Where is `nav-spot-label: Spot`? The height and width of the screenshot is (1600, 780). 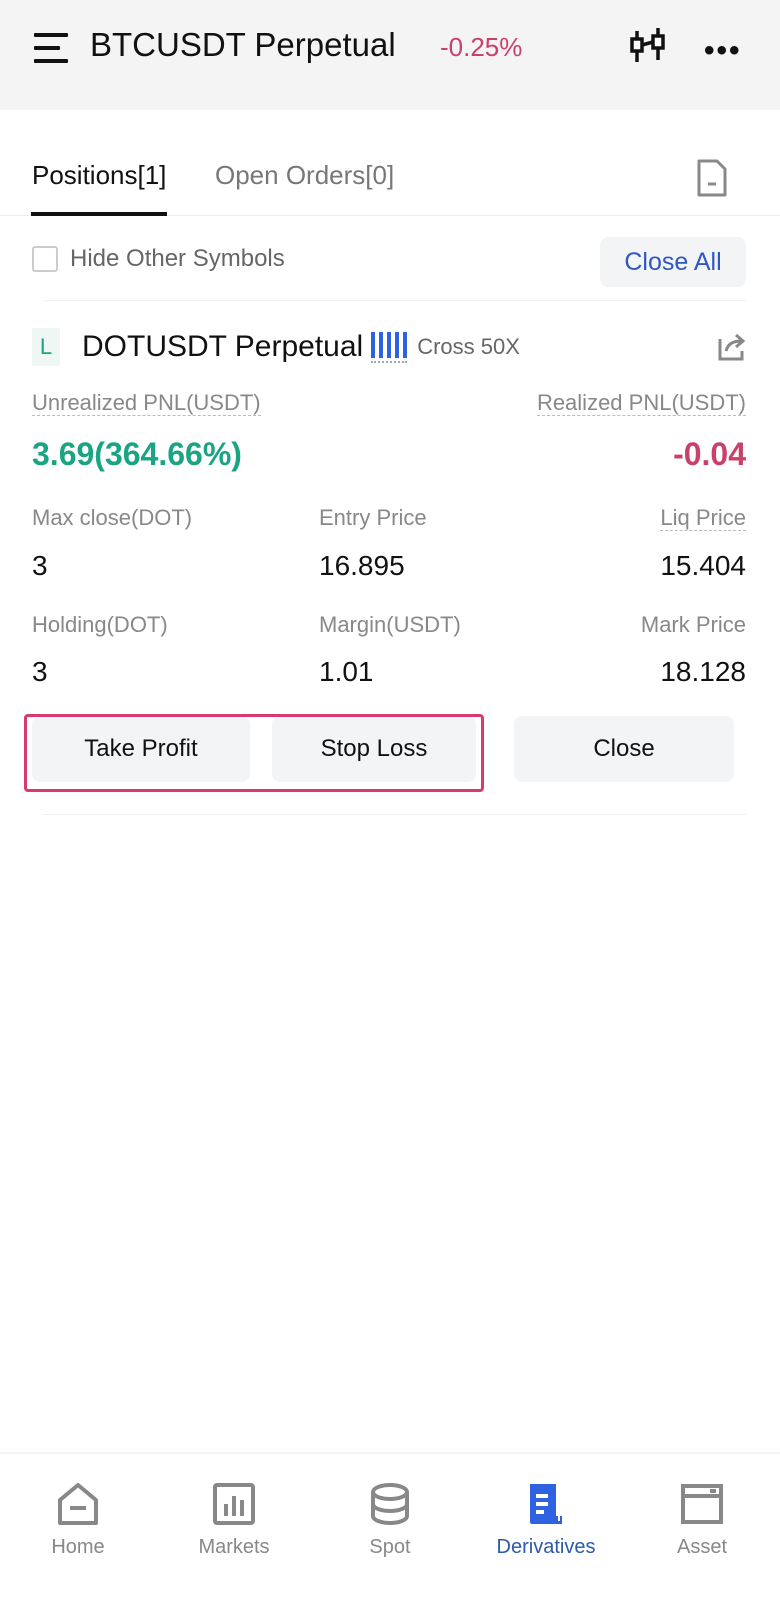 nav-spot-label: Spot is located at coordinates (390, 1547).